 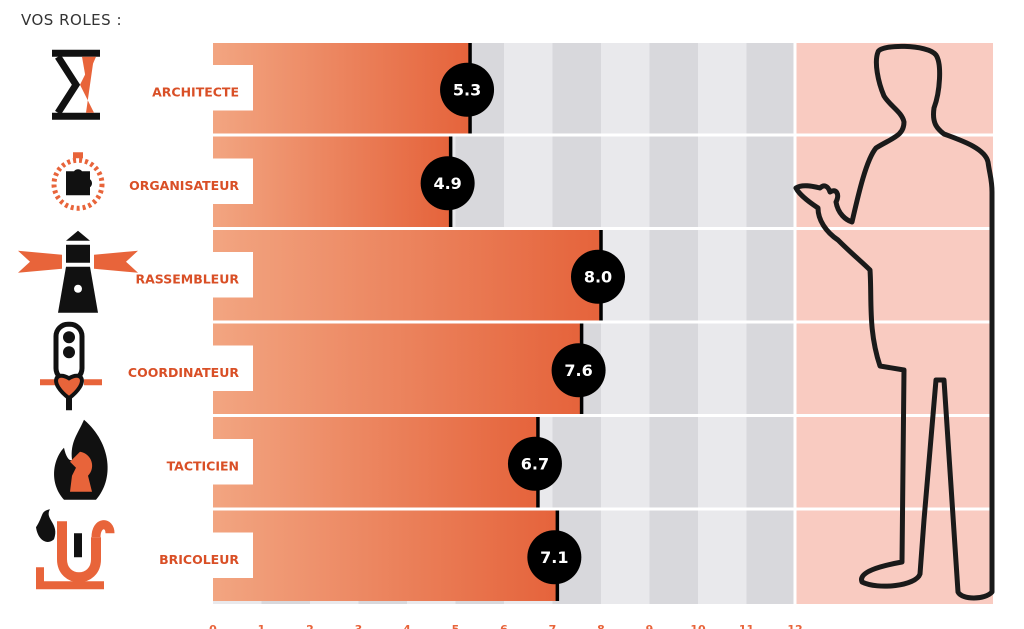 I want to click on x-axis-ticks: 0123456789101112, so click(x=505, y=626).